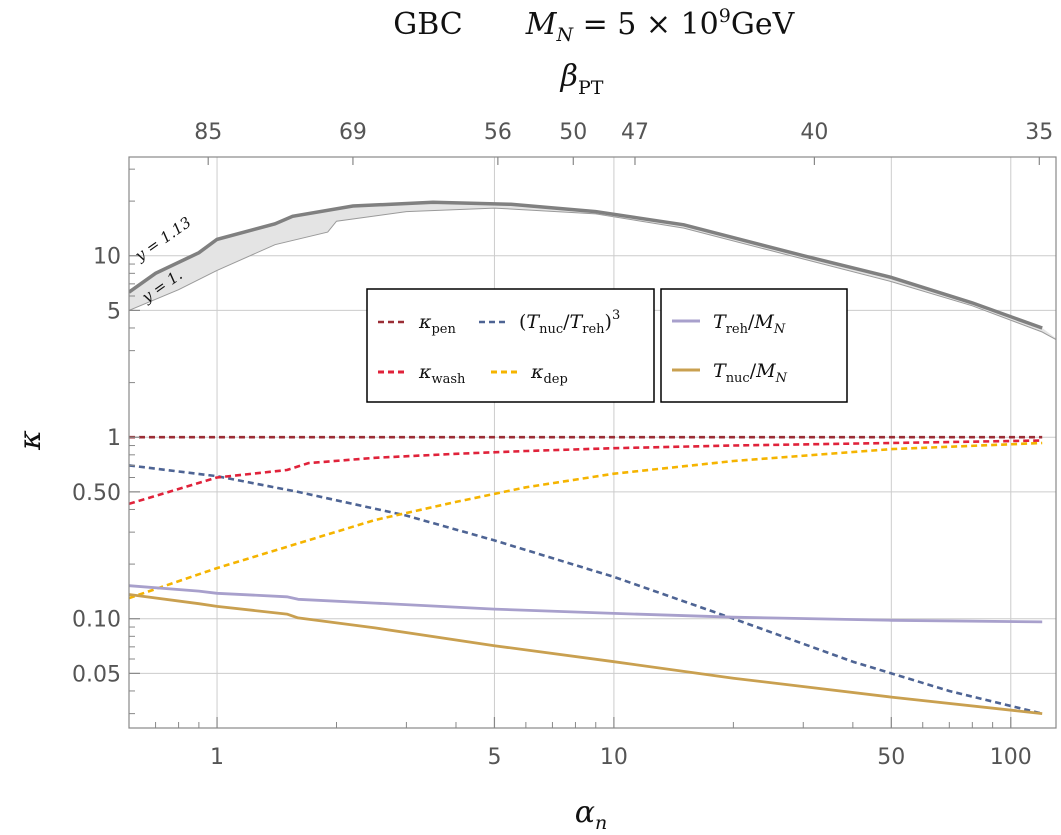 The height and width of the screenshot is (835, 1061). What do you see at coordinates (208, 132) in the screenshot?
I see `top-tick-label-85: 85` at bounding box center [208, 132].